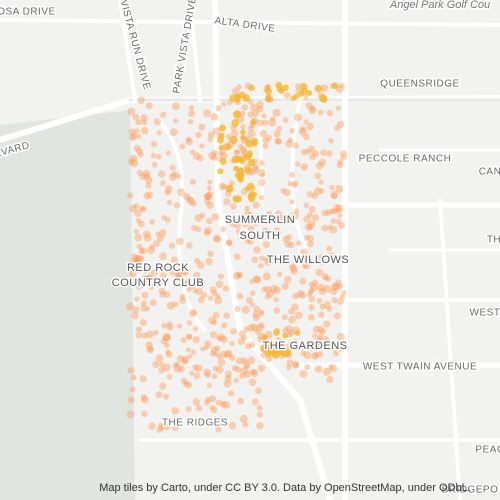 Image resolution: width=500 pixels, height=500 pixels. I want to click on place-label: TH, so click(493, 240).